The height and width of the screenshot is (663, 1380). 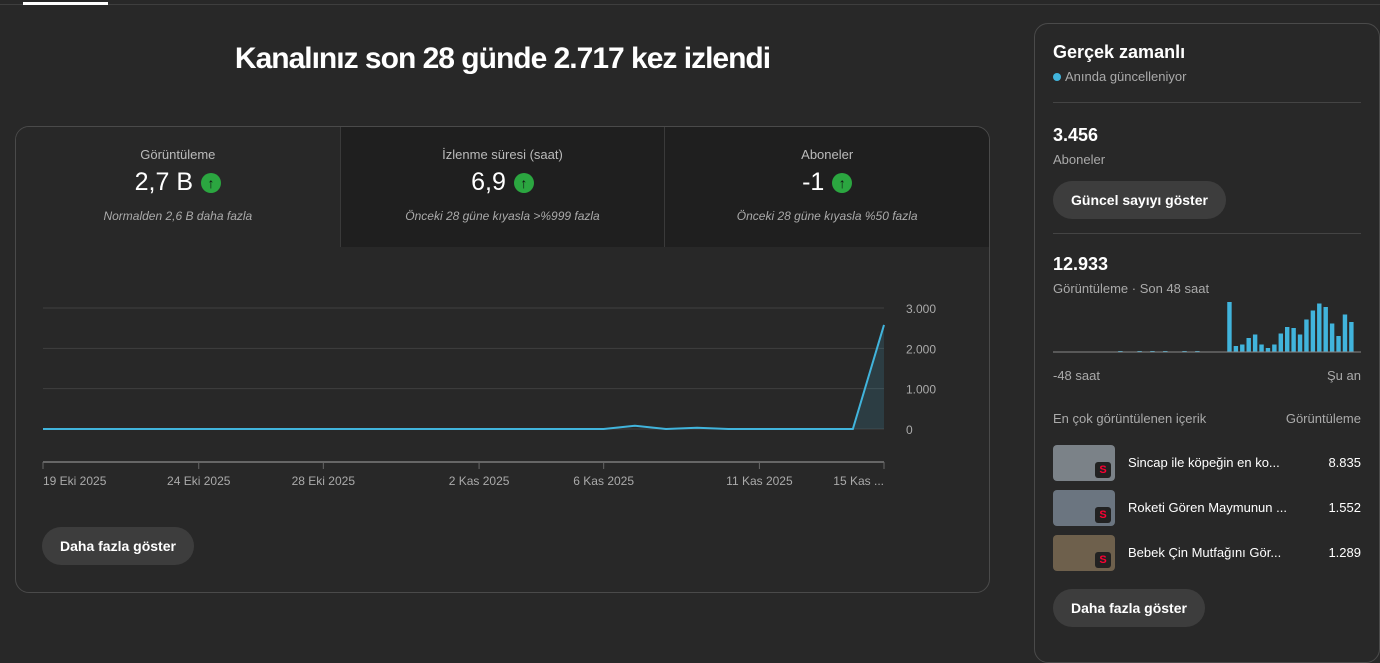 I want to click on views-count: 12.933, so click(x=1207, y=264).